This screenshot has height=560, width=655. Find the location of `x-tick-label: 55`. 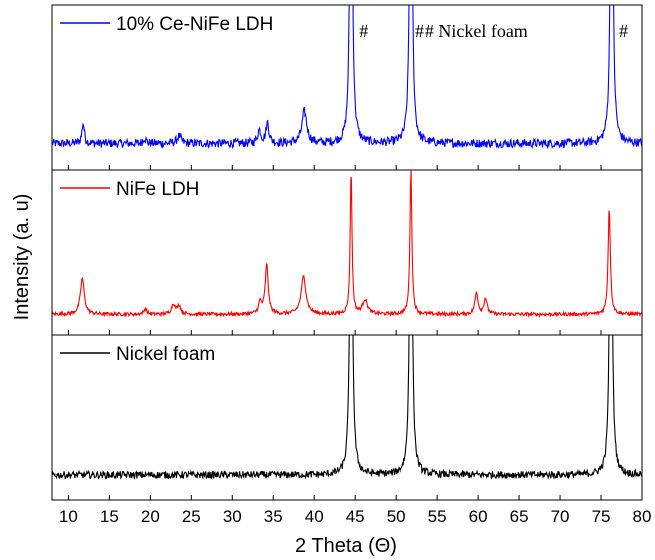

x-tick-label: 55 is located at coordinates (437, 516).